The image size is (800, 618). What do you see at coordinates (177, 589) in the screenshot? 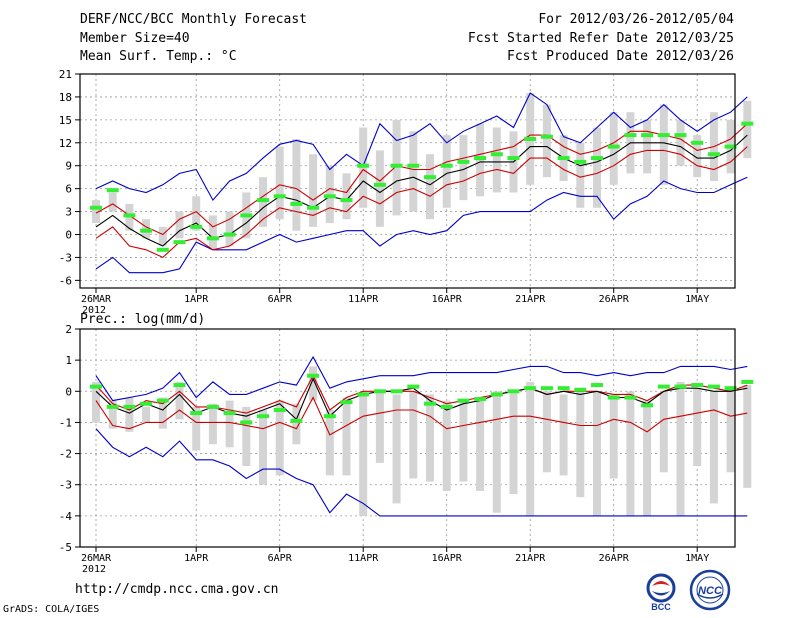
I see `source-url: http://cmdp.ncc.cma.gov.cn` at bounding box center [177, 589].